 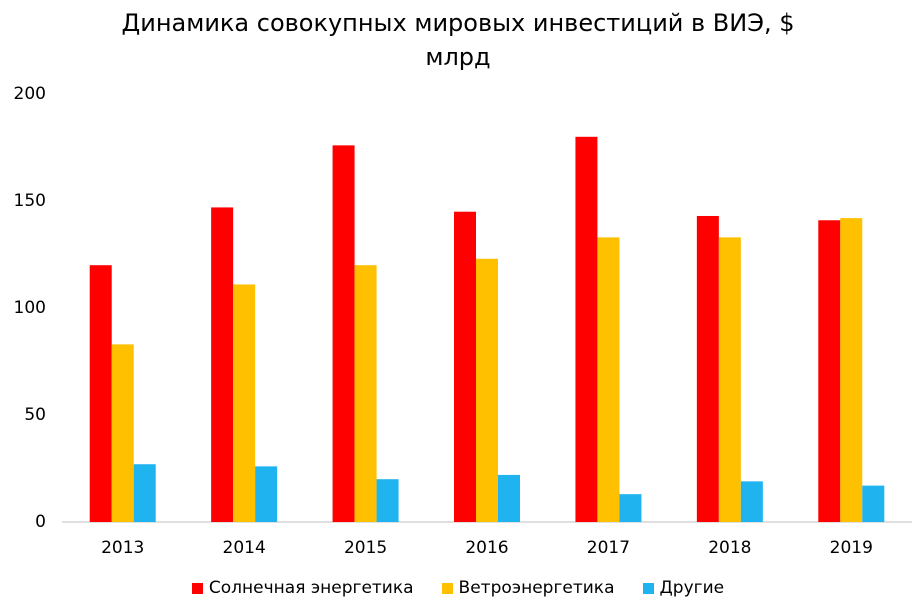 I want to click on x-tick-label: 2017, so click(x=608, y=548).